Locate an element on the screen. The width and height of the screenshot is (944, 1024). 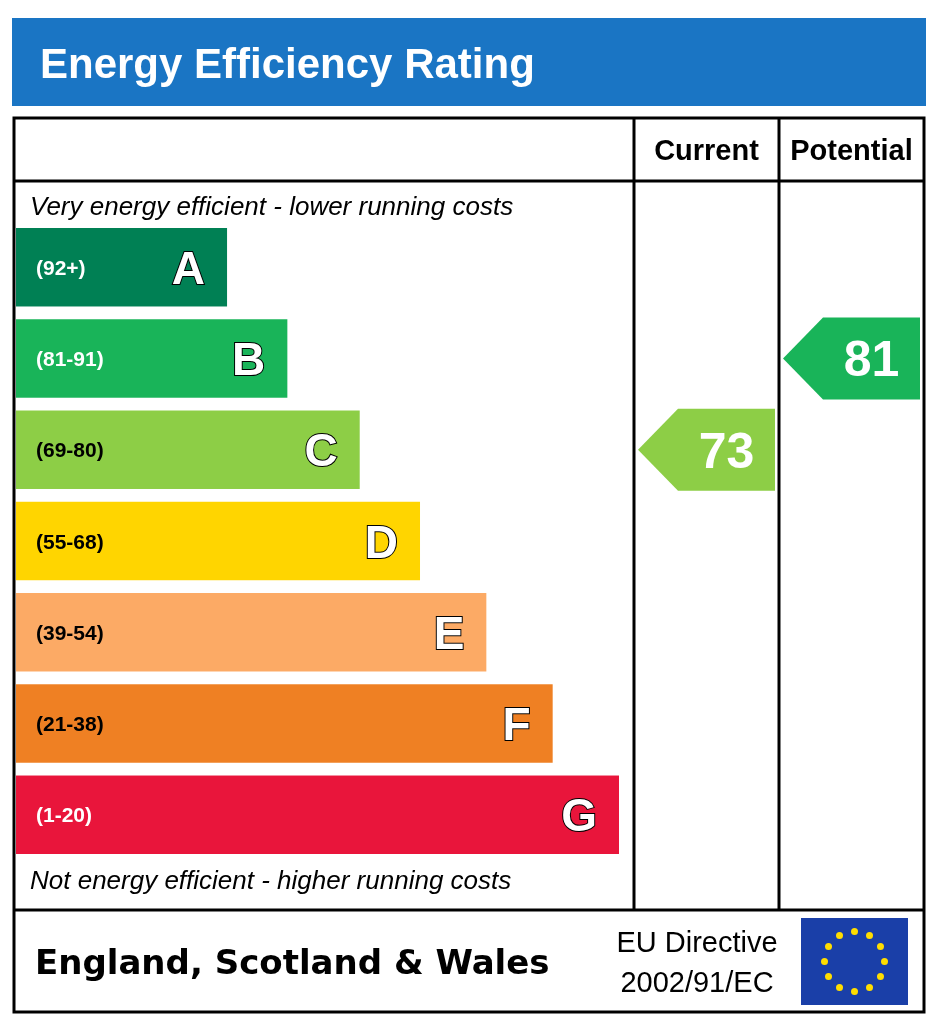
y-tick-label: C is located at coordinates (321, 450).